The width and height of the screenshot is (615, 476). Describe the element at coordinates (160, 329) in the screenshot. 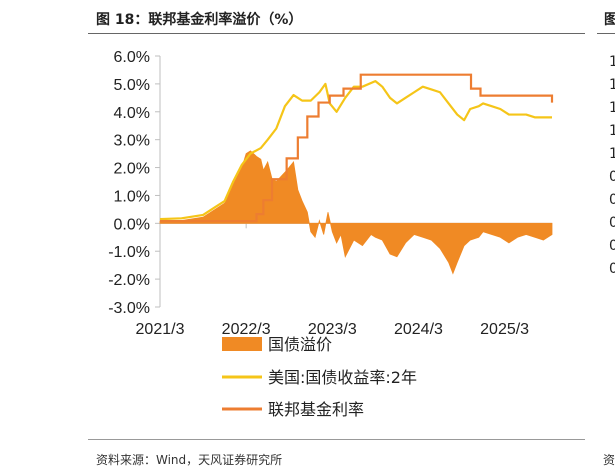

I see `x-tick-label: 2021/3` at that location.